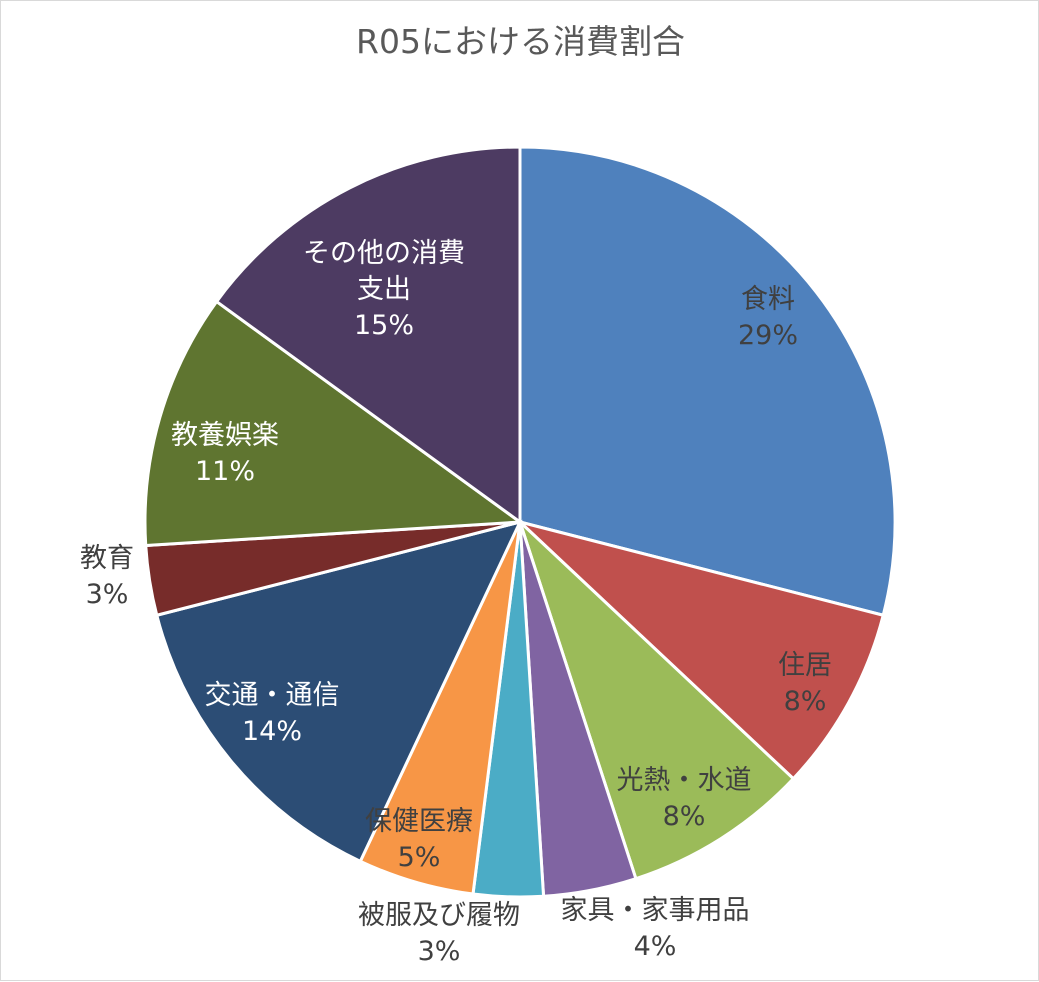 This screenshot has height=982, width=1039. Describe the element at coordinates (384, 289) in the screenshot. I see `slice-label-10: その他の消費支出 15%` at that location.